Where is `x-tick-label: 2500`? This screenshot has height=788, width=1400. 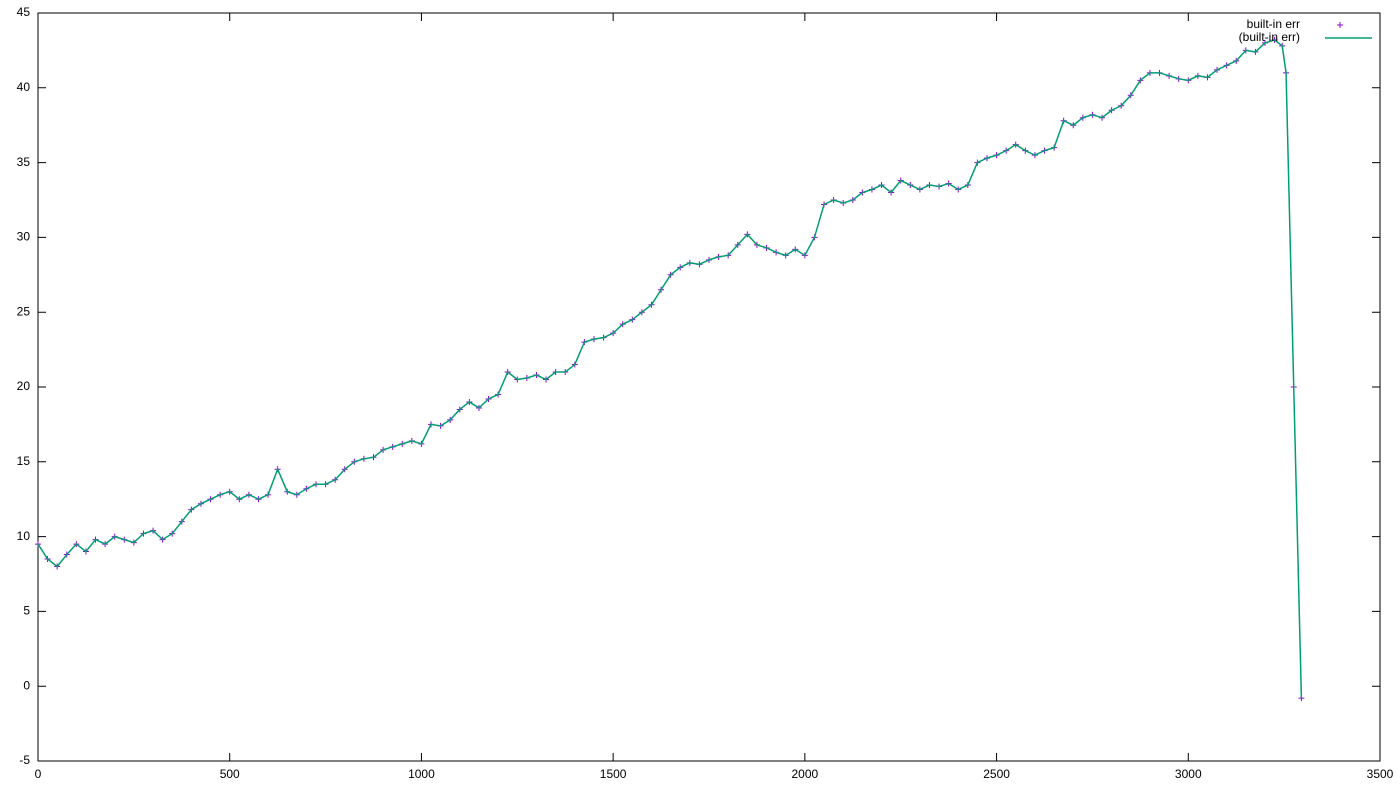
x-tick-label: 2500 is located at coordinates (996, 774).